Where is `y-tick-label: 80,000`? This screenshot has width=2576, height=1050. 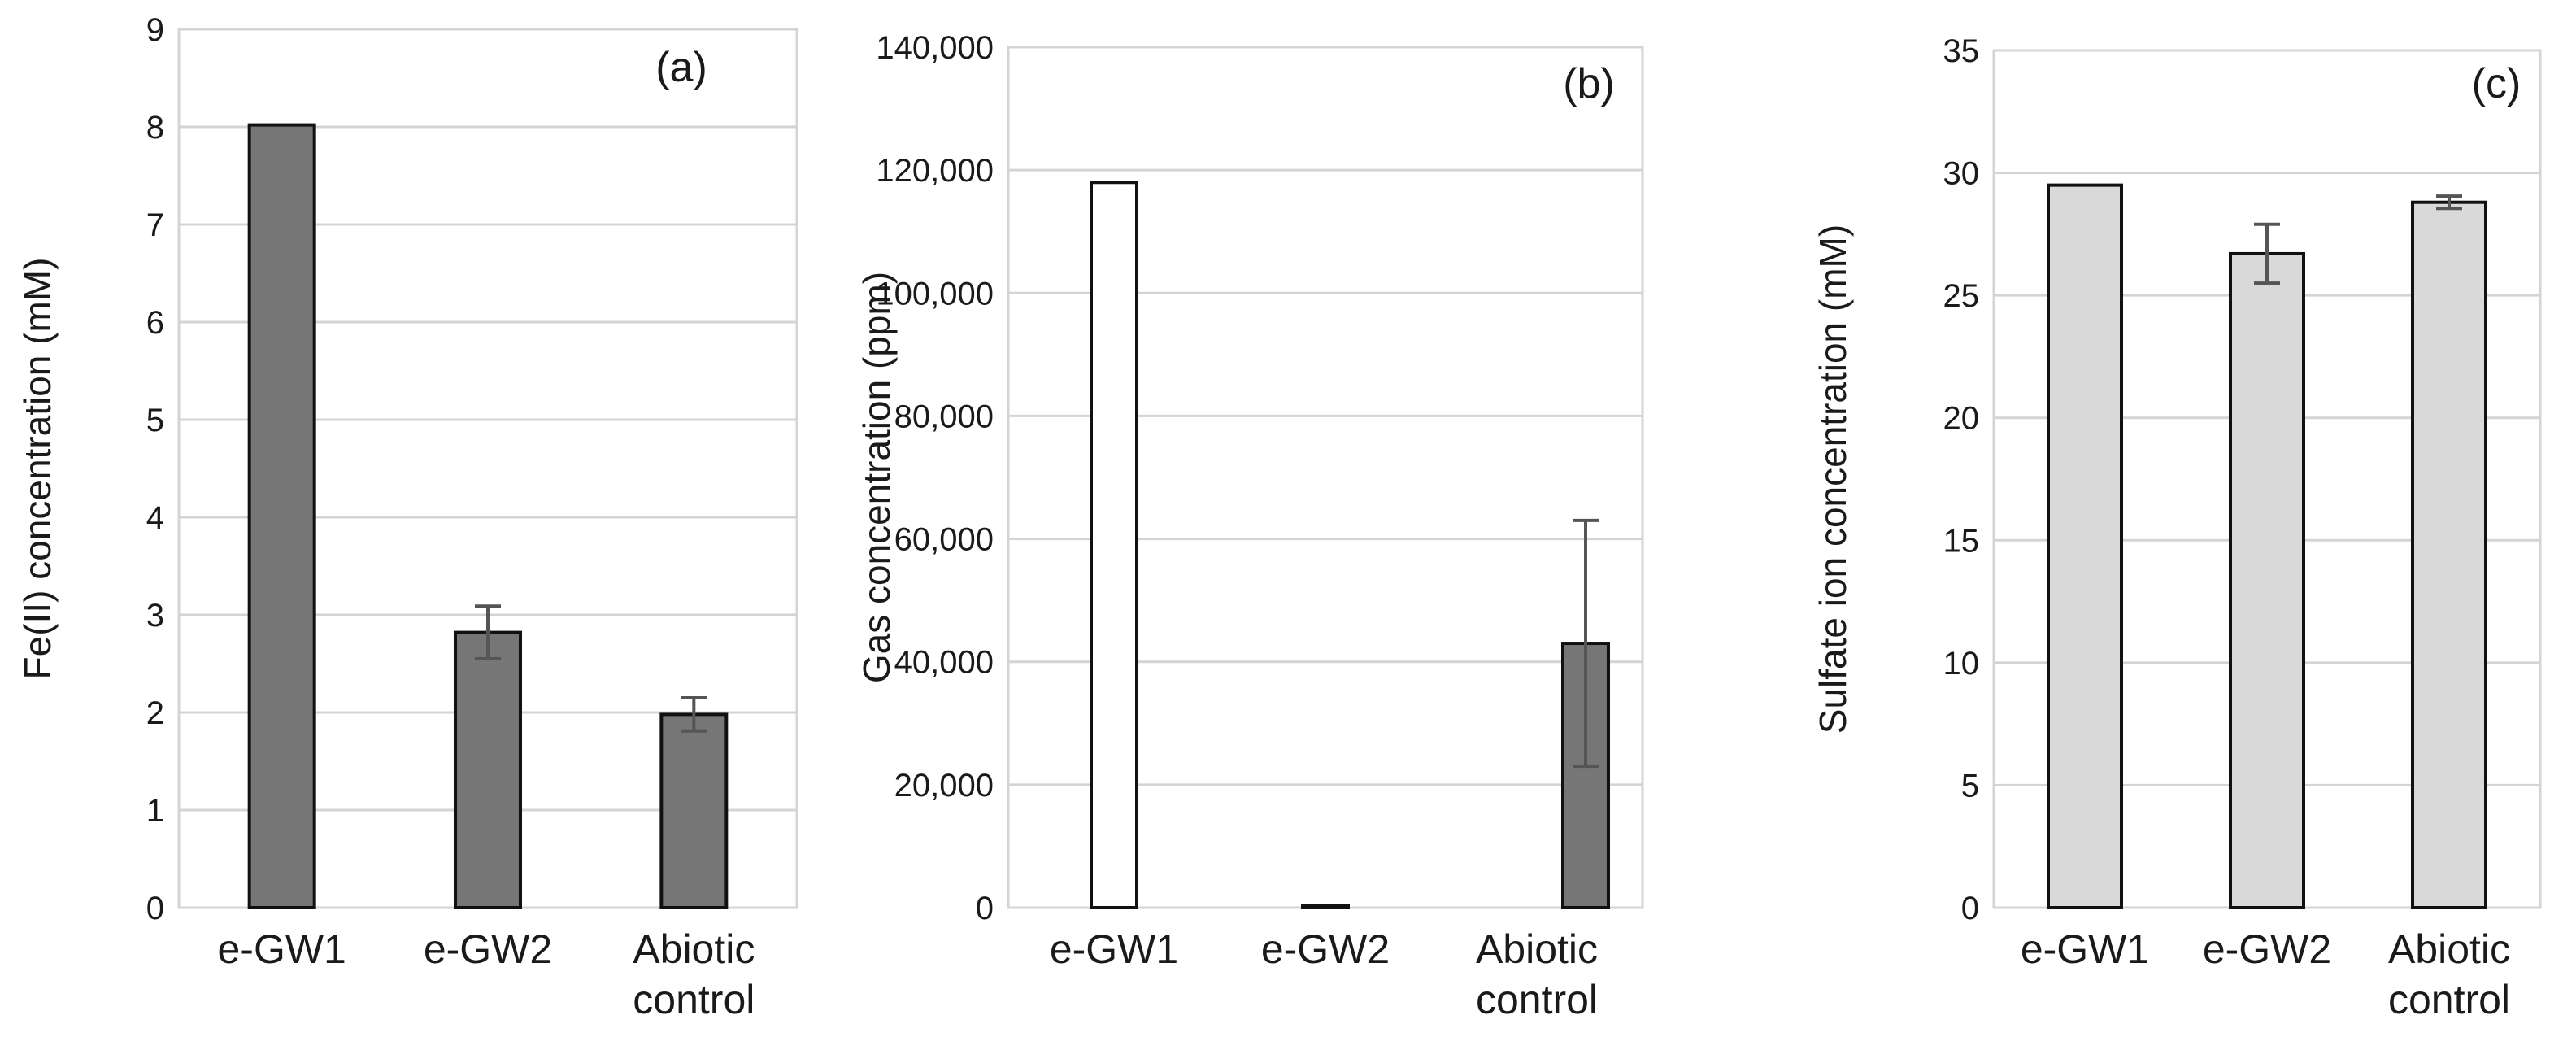 y-tick-label: 80,000 is located at coordinates (944, 417).